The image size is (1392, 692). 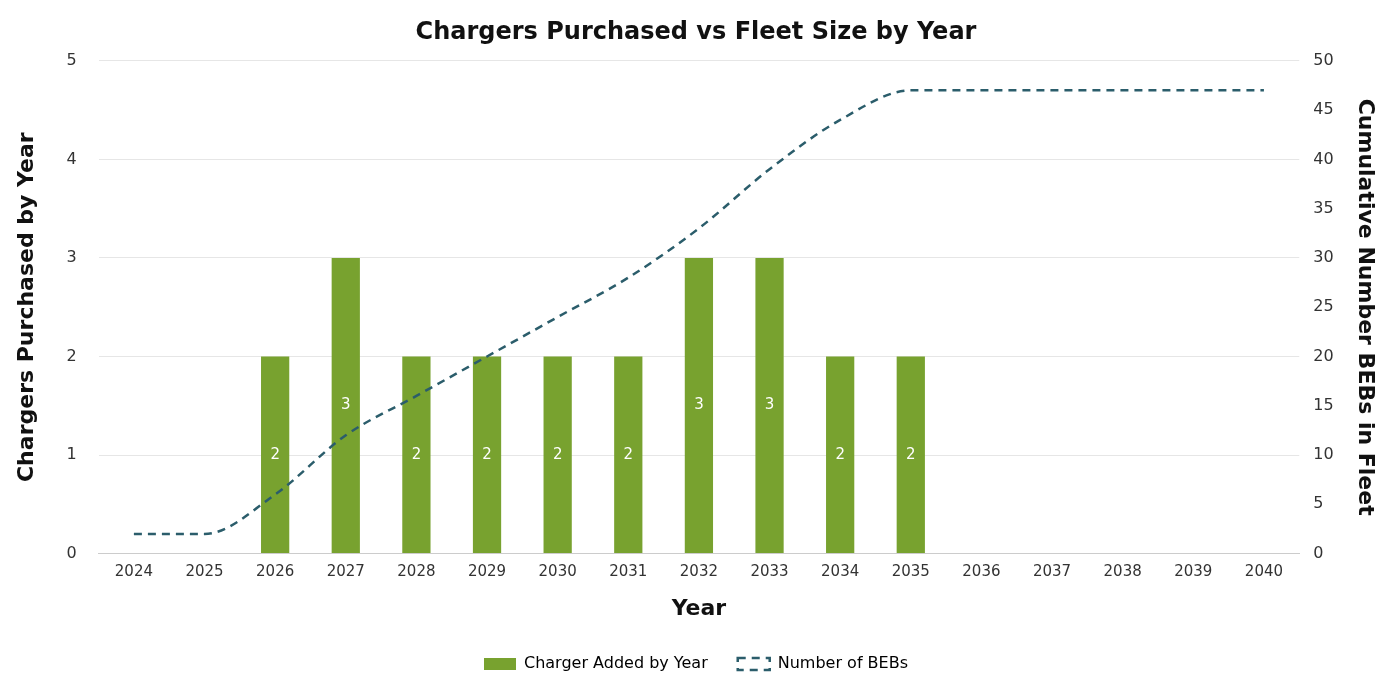 What do you see at coordinates (981, 571) in the screenshot?
I see `x-tick-label: 2036` at bounding box center [981, 571].